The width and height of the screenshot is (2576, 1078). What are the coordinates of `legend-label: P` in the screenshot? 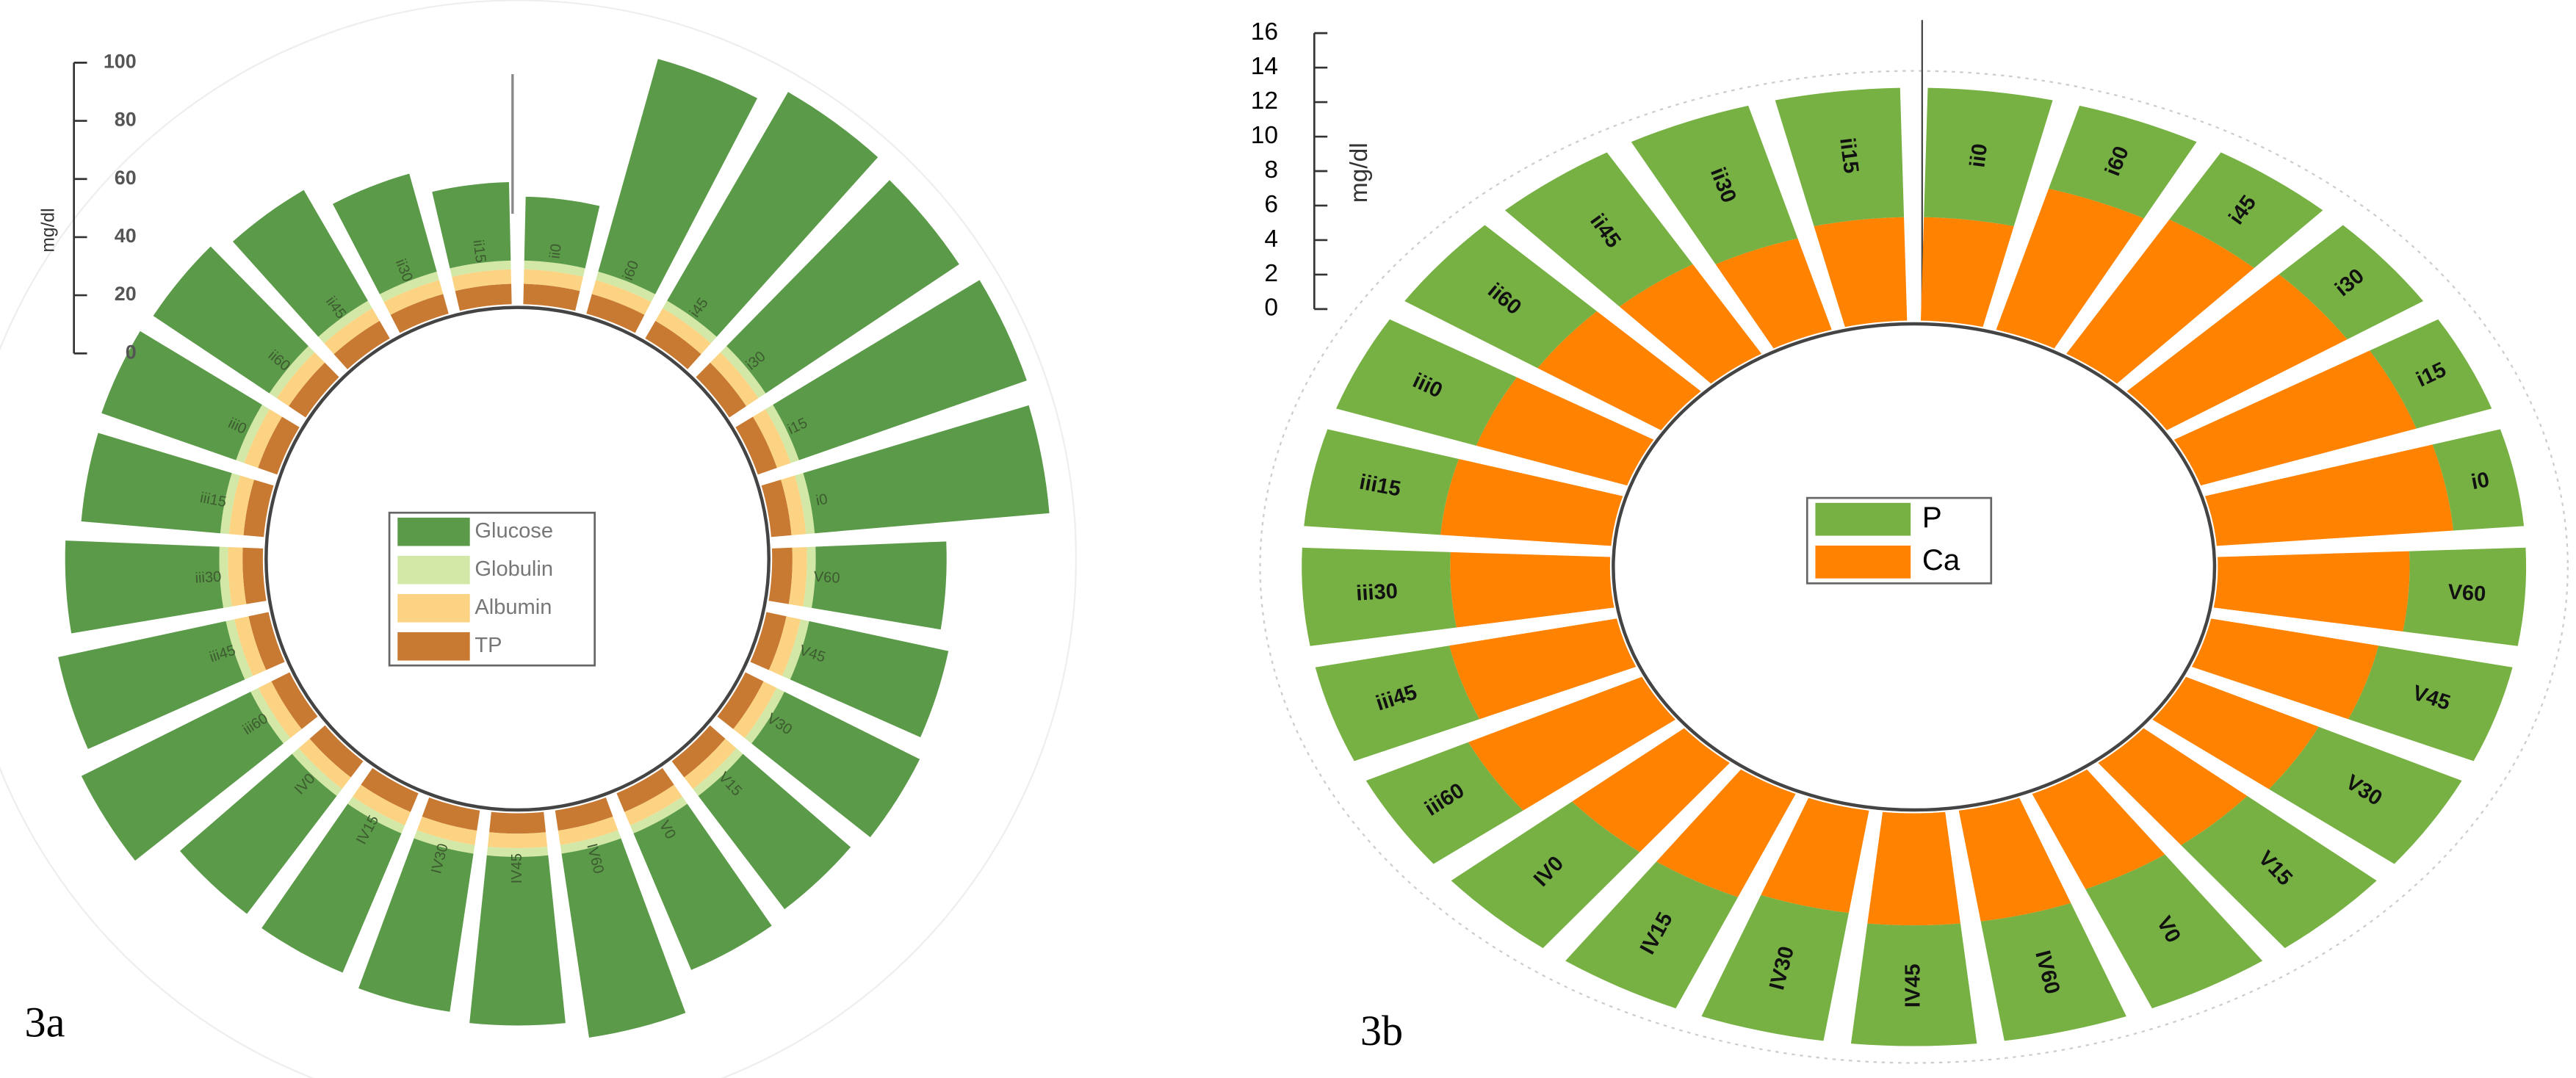 It's located at (1932, 517).